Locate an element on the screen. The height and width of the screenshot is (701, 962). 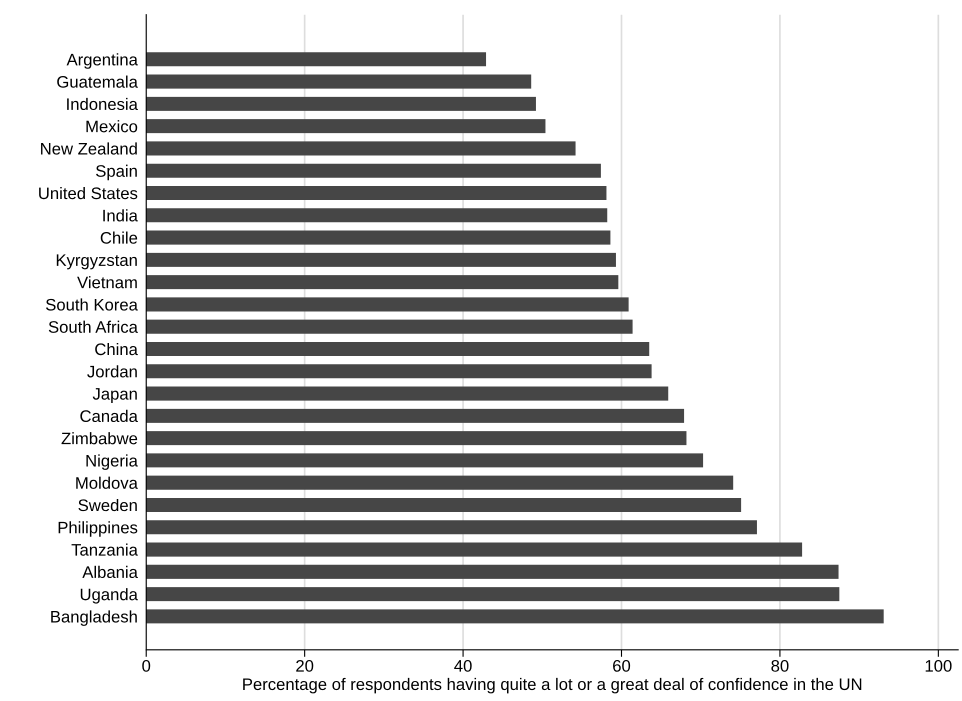
y-tick-label: Jordan is located at coordinates (112, 371).